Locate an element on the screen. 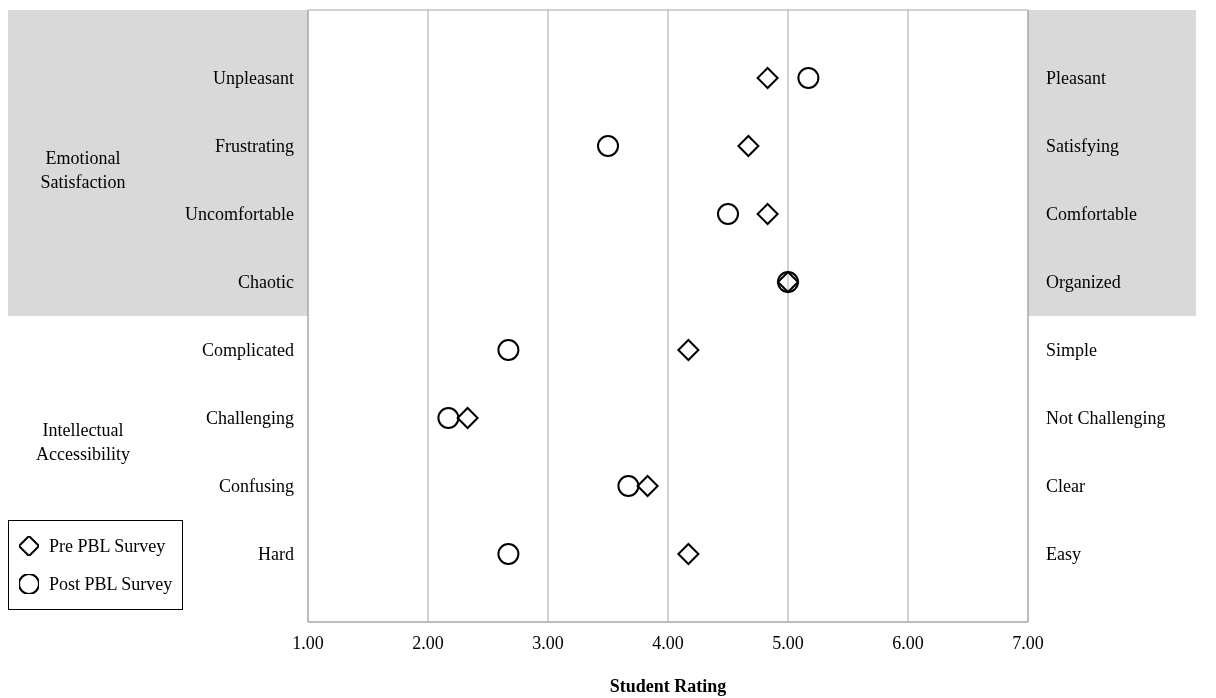 This screenshot has height=698, width=1216. x-tick-label: 1.00 is located at coordinates (308, 642).